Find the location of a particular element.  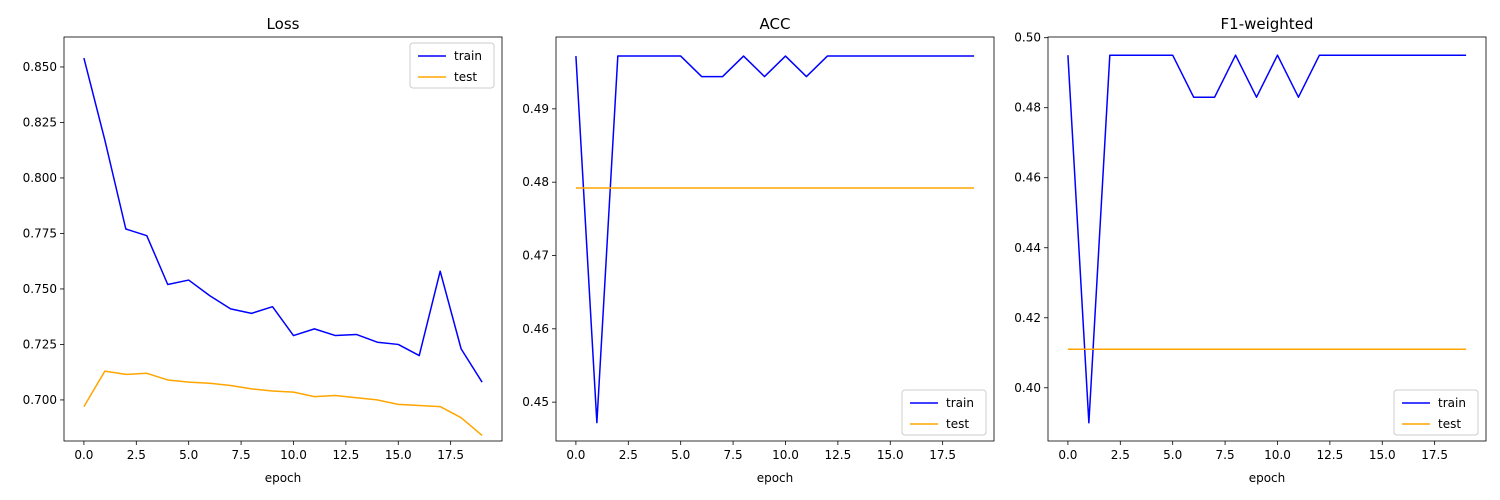

y-tick-label: 0.40 is located at coordinates (1027, 388).